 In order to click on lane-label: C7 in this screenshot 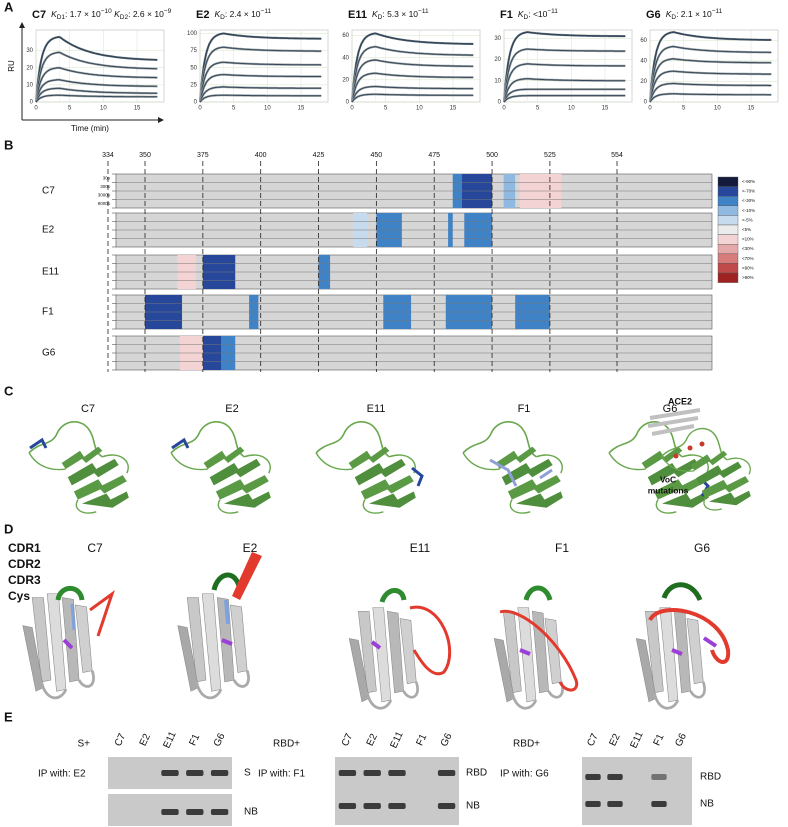, I will do `click(121, 740)`.